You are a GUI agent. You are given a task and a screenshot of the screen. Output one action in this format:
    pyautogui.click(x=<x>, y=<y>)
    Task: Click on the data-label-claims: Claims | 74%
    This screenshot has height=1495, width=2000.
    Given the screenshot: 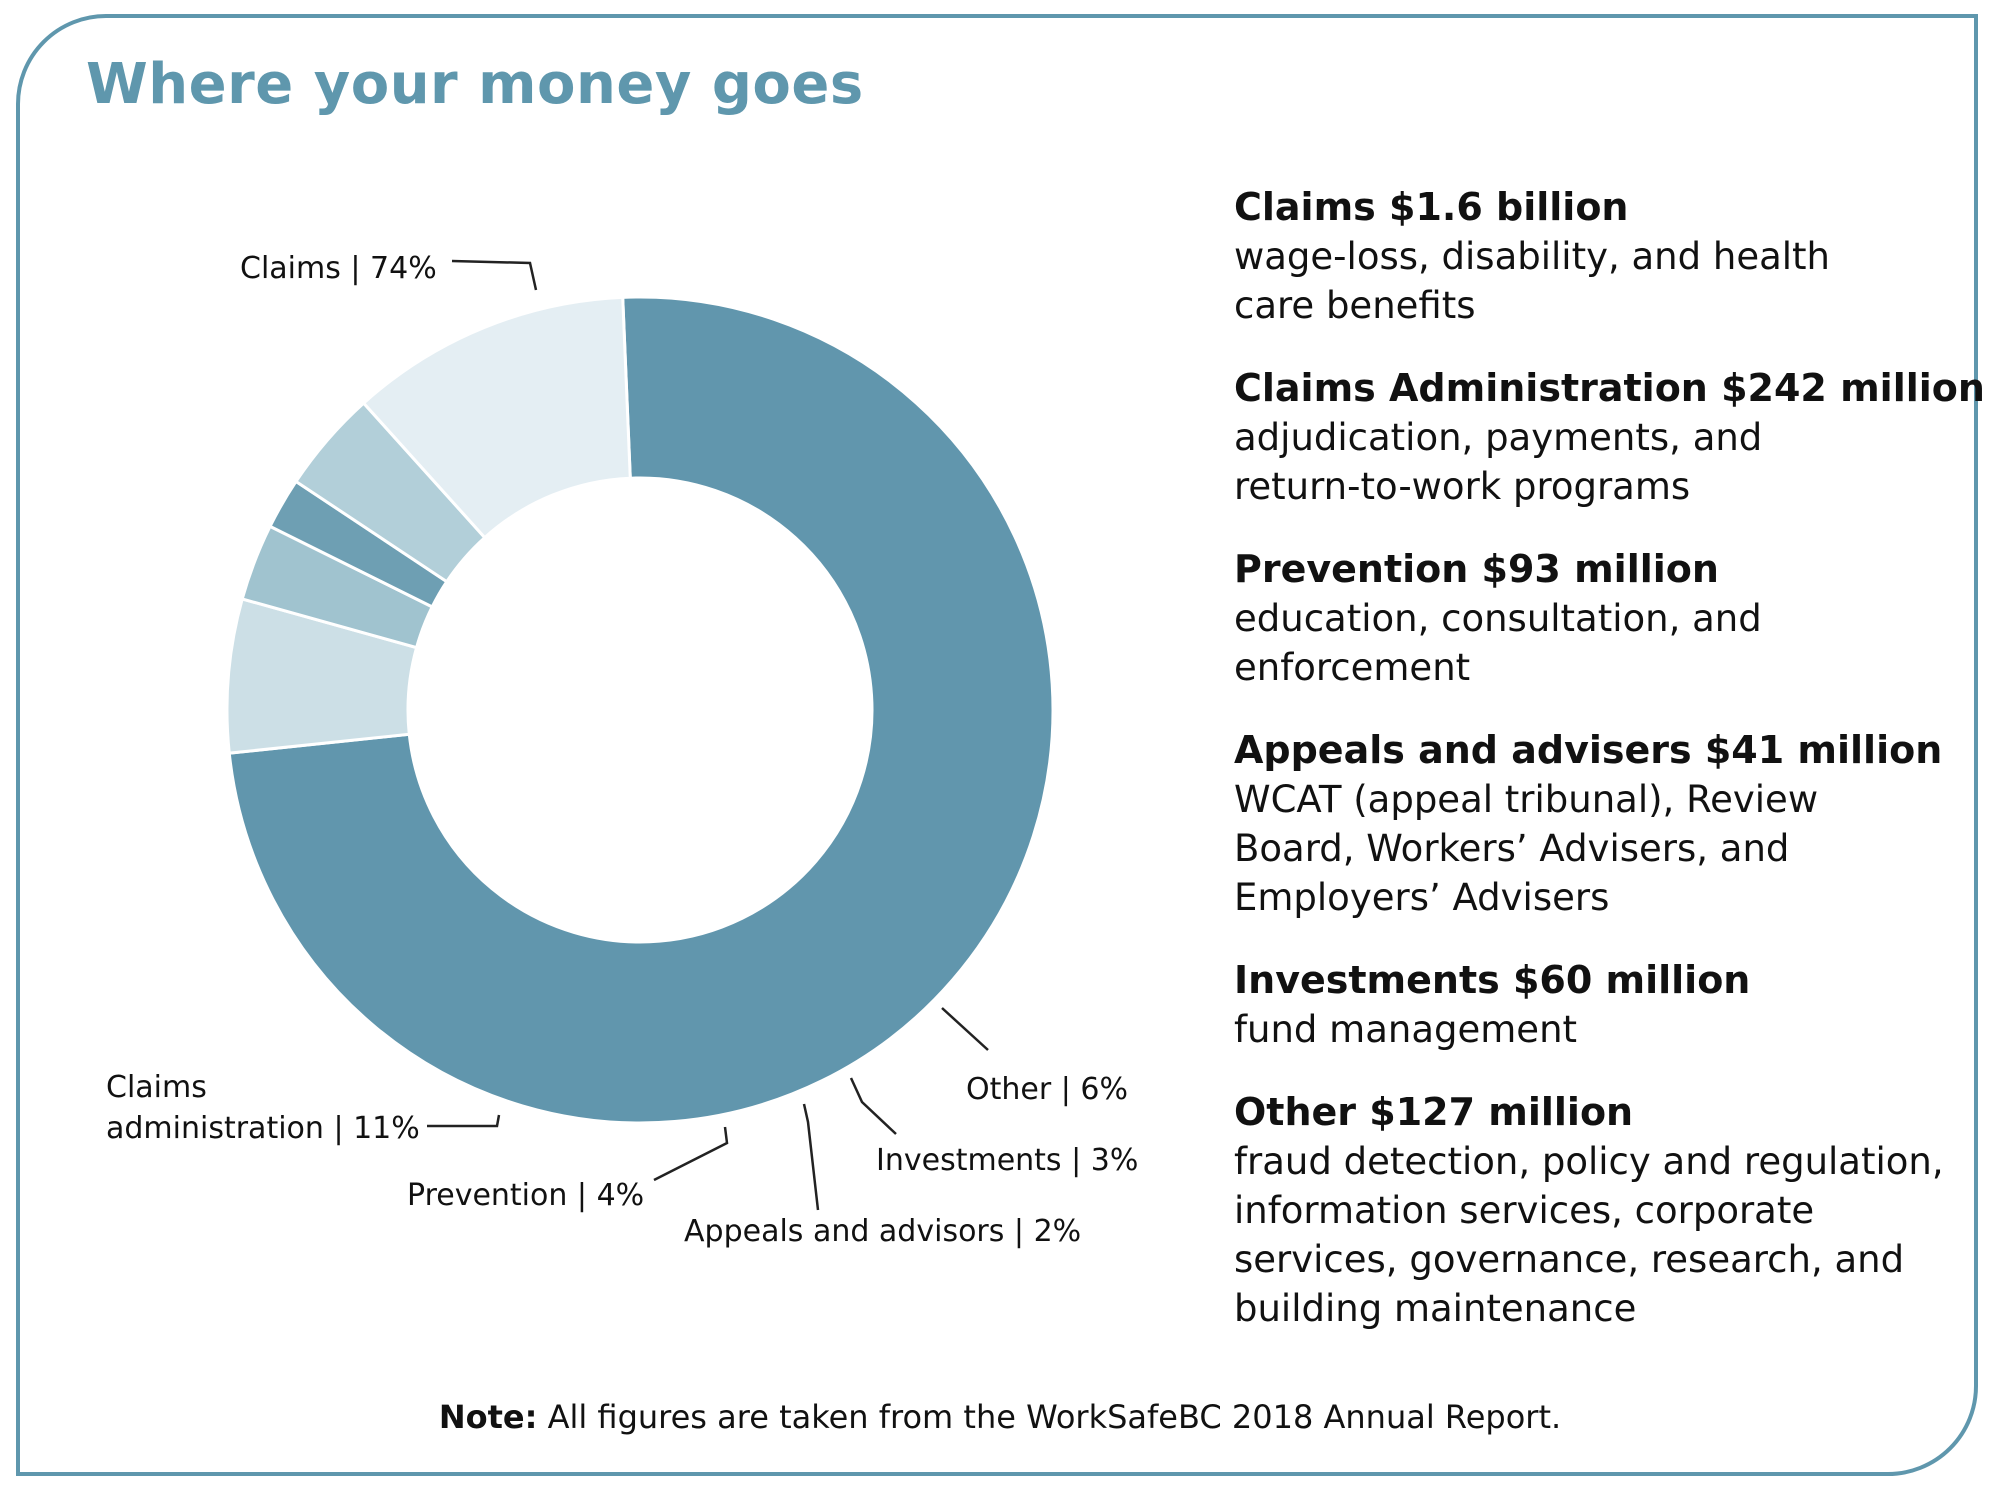 What is the action you would take?
    pyautogui.click(x=338, y=268)
    